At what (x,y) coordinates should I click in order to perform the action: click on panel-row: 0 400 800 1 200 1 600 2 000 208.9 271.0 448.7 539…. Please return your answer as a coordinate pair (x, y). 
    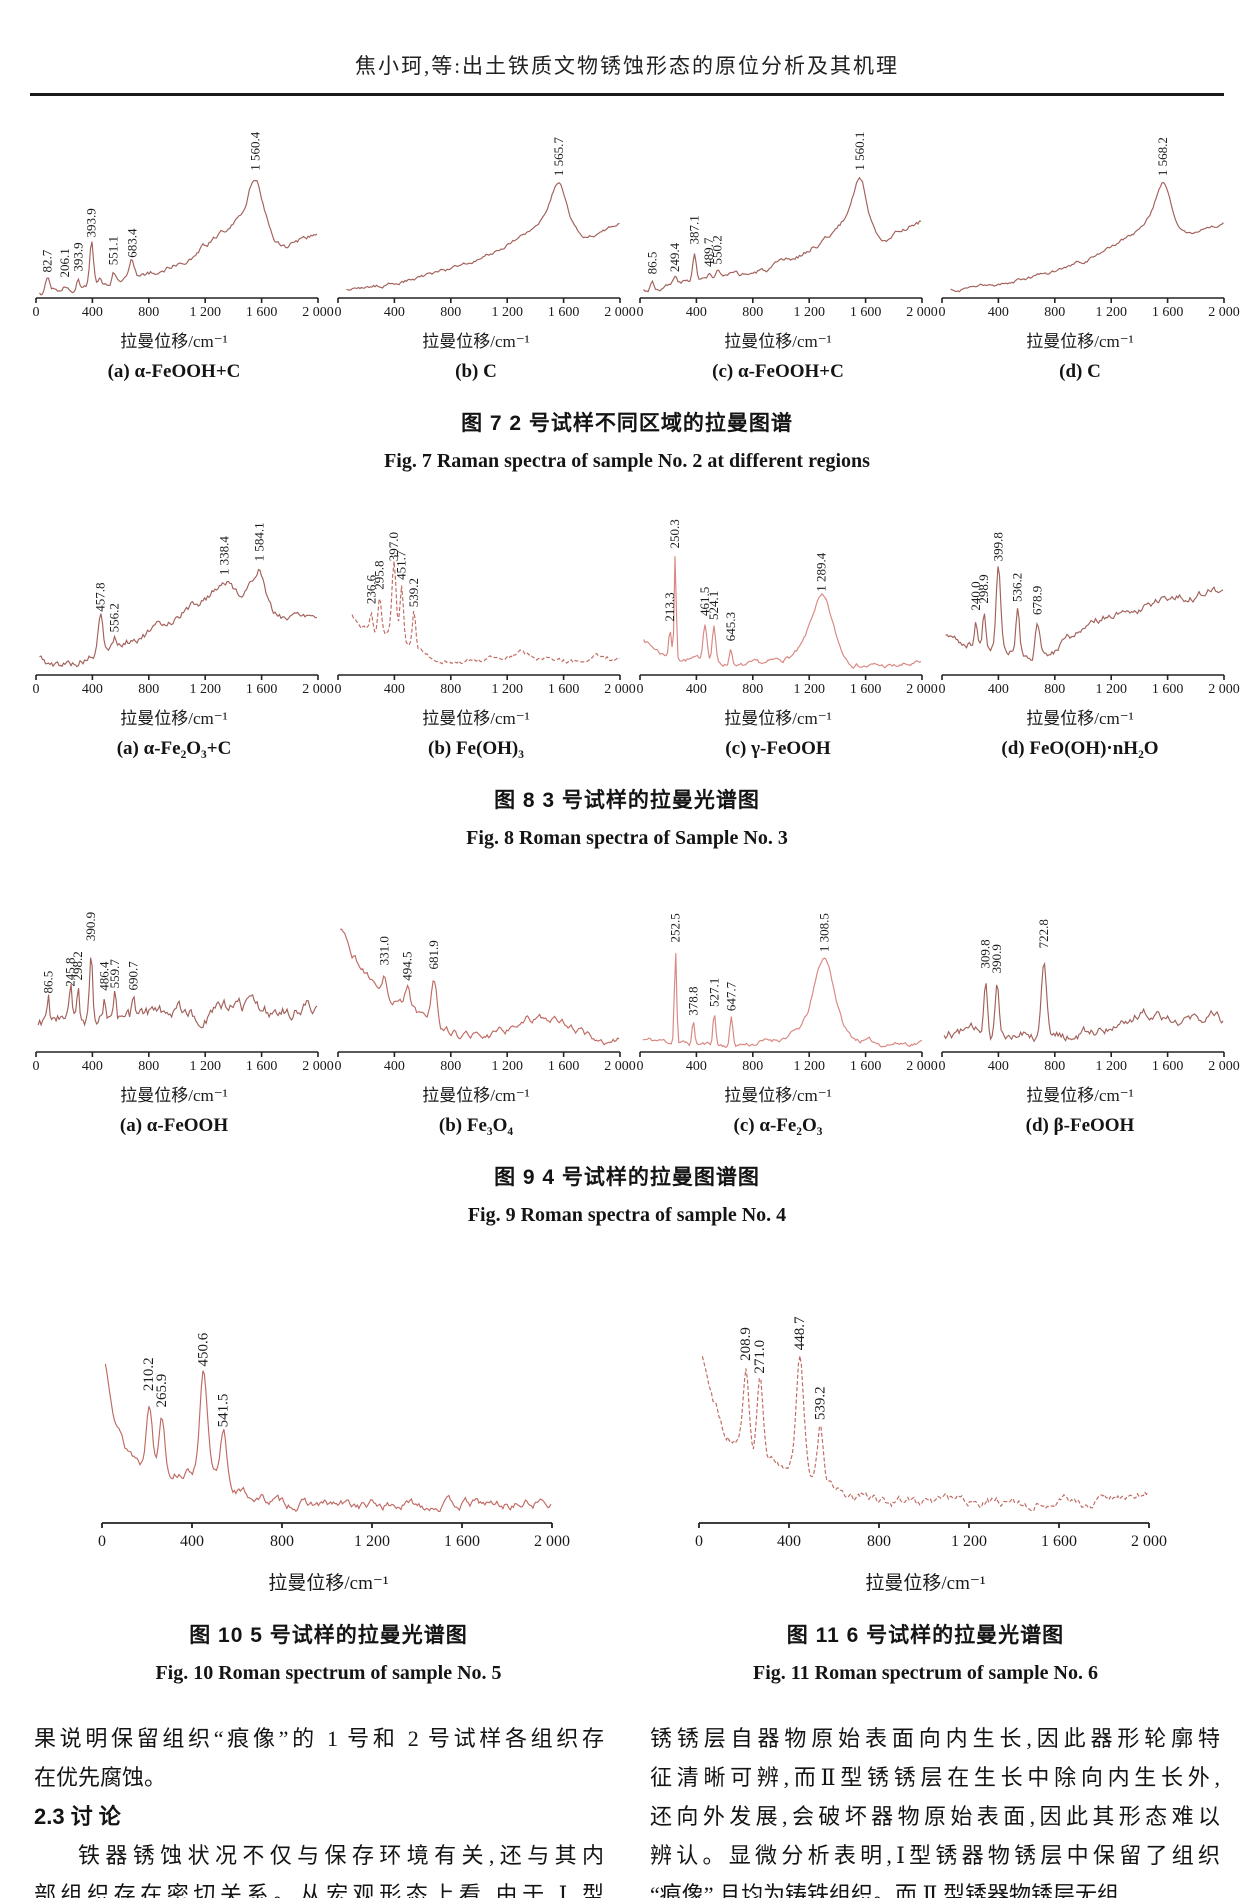
    Looking at the image, I should click on (925, 1428).